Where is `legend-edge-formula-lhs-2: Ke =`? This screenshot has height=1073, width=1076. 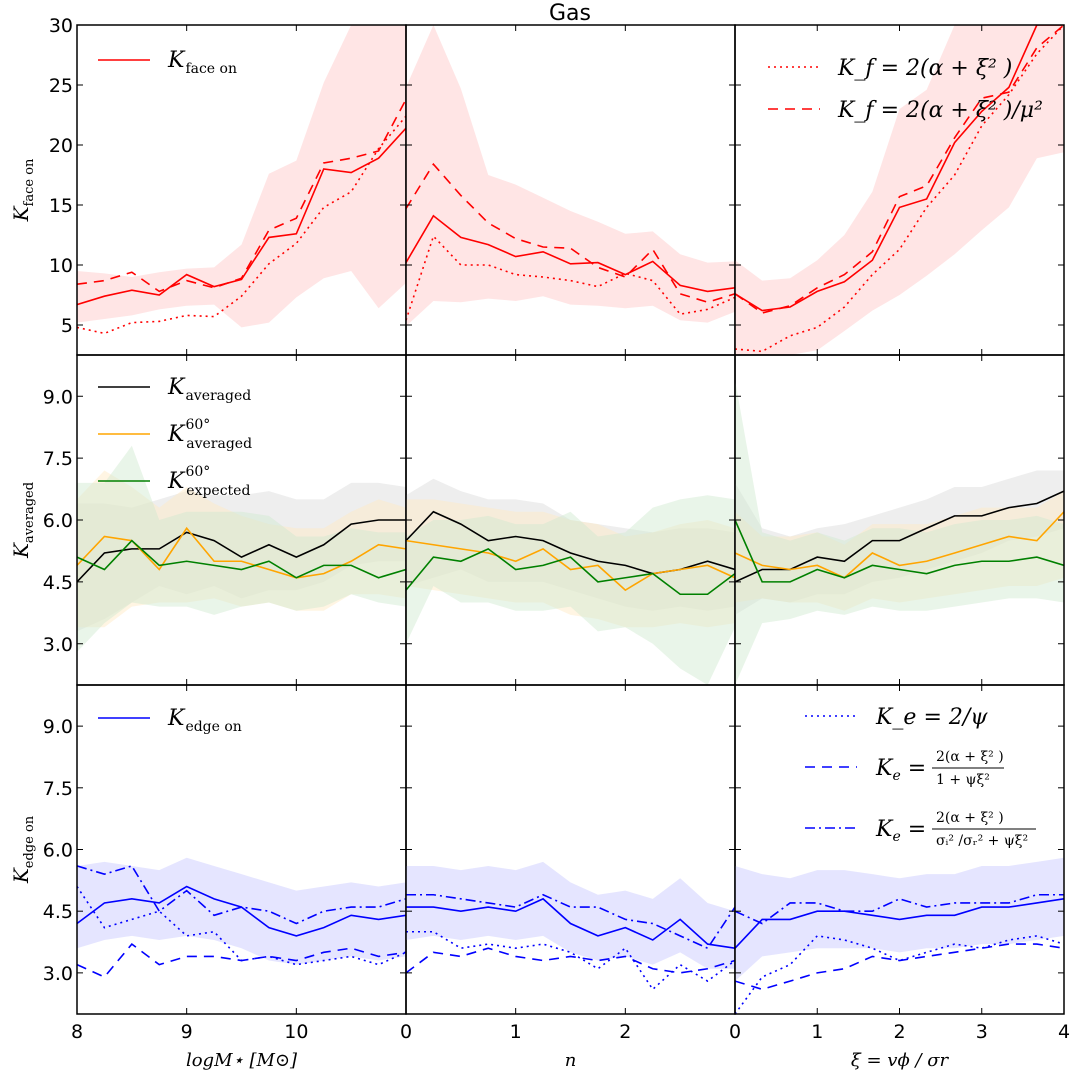 legend-edge-formula-lhs-2: Ke = is located at coordinates (900, 831).